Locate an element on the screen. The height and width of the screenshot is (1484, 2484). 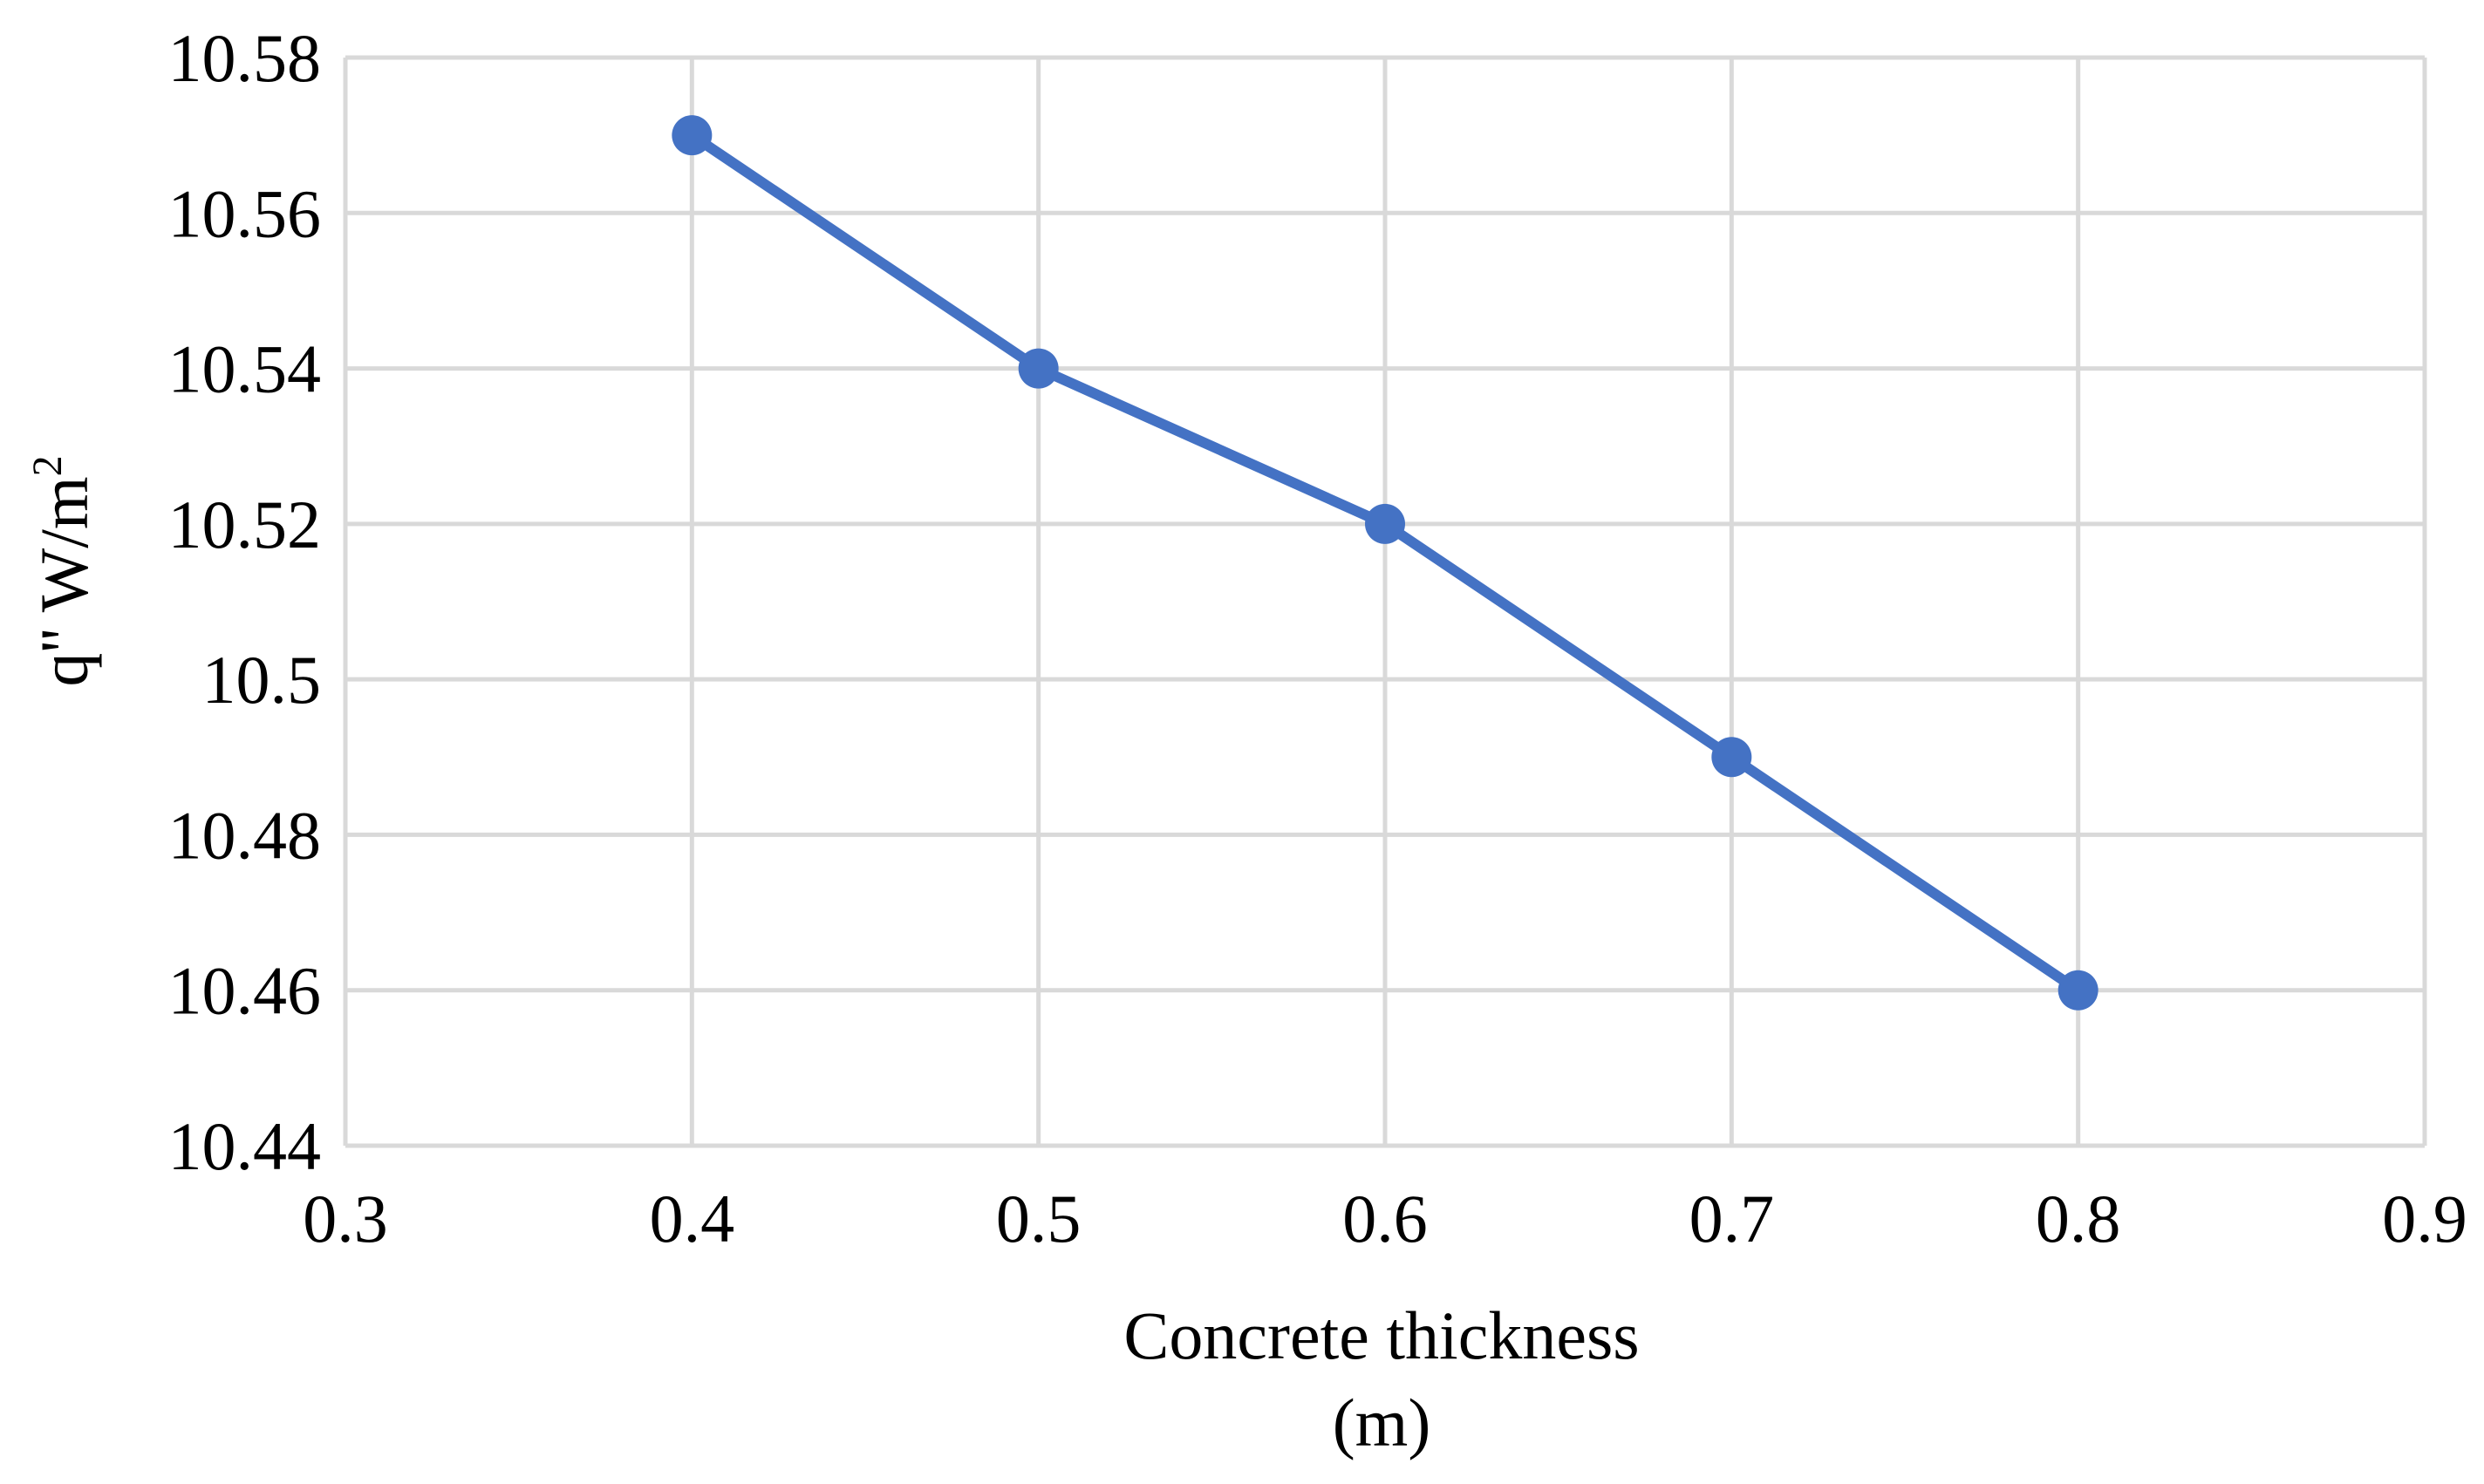
y-axis-ticks: 10.44 10.46 10.48 10.5 10.52 10.54 10.56 10.58 is located at coordinates (245, 602).